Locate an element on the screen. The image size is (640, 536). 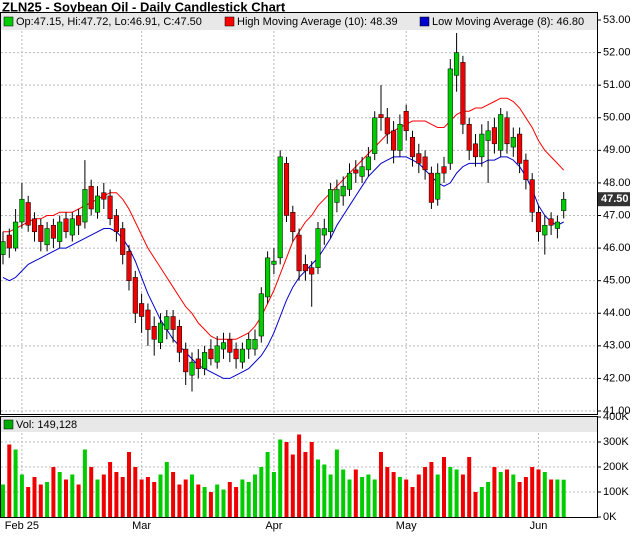
legend-label: Low Moving Average (8): 46.80 is located at coordinates (508, 22).